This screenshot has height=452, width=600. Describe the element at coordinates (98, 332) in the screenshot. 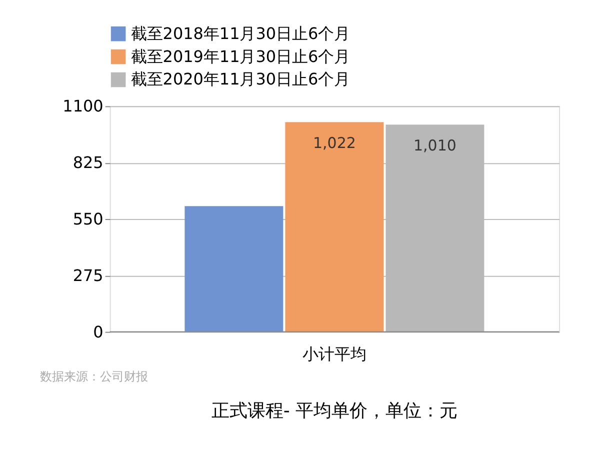

I see `y-tick-label: 0` at that location.